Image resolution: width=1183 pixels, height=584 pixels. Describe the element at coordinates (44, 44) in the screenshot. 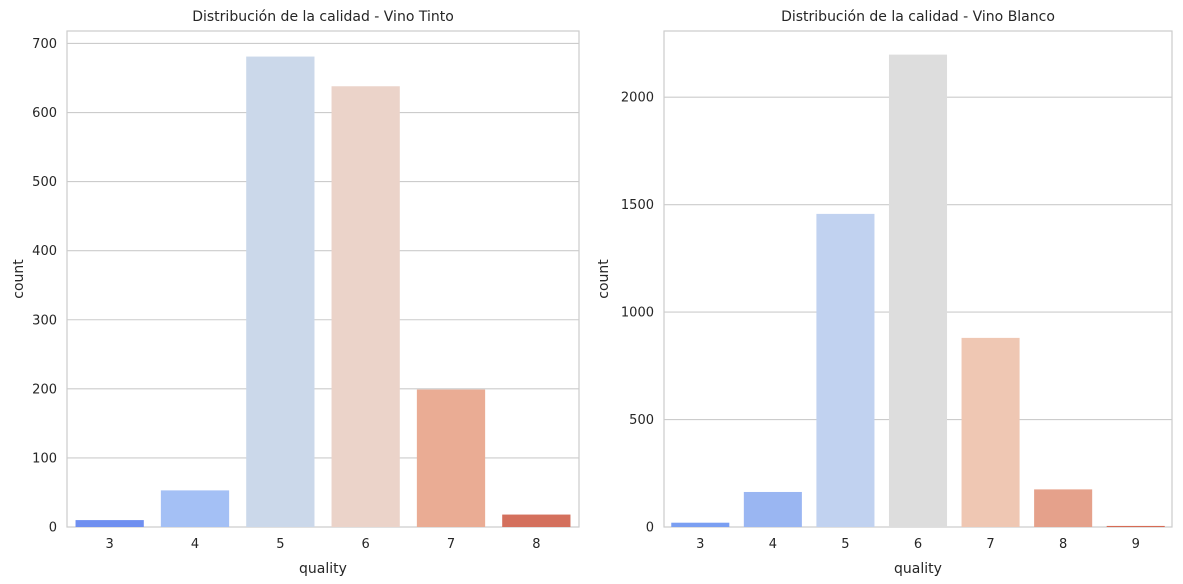

I see `y-tick-label: 700` at that location.